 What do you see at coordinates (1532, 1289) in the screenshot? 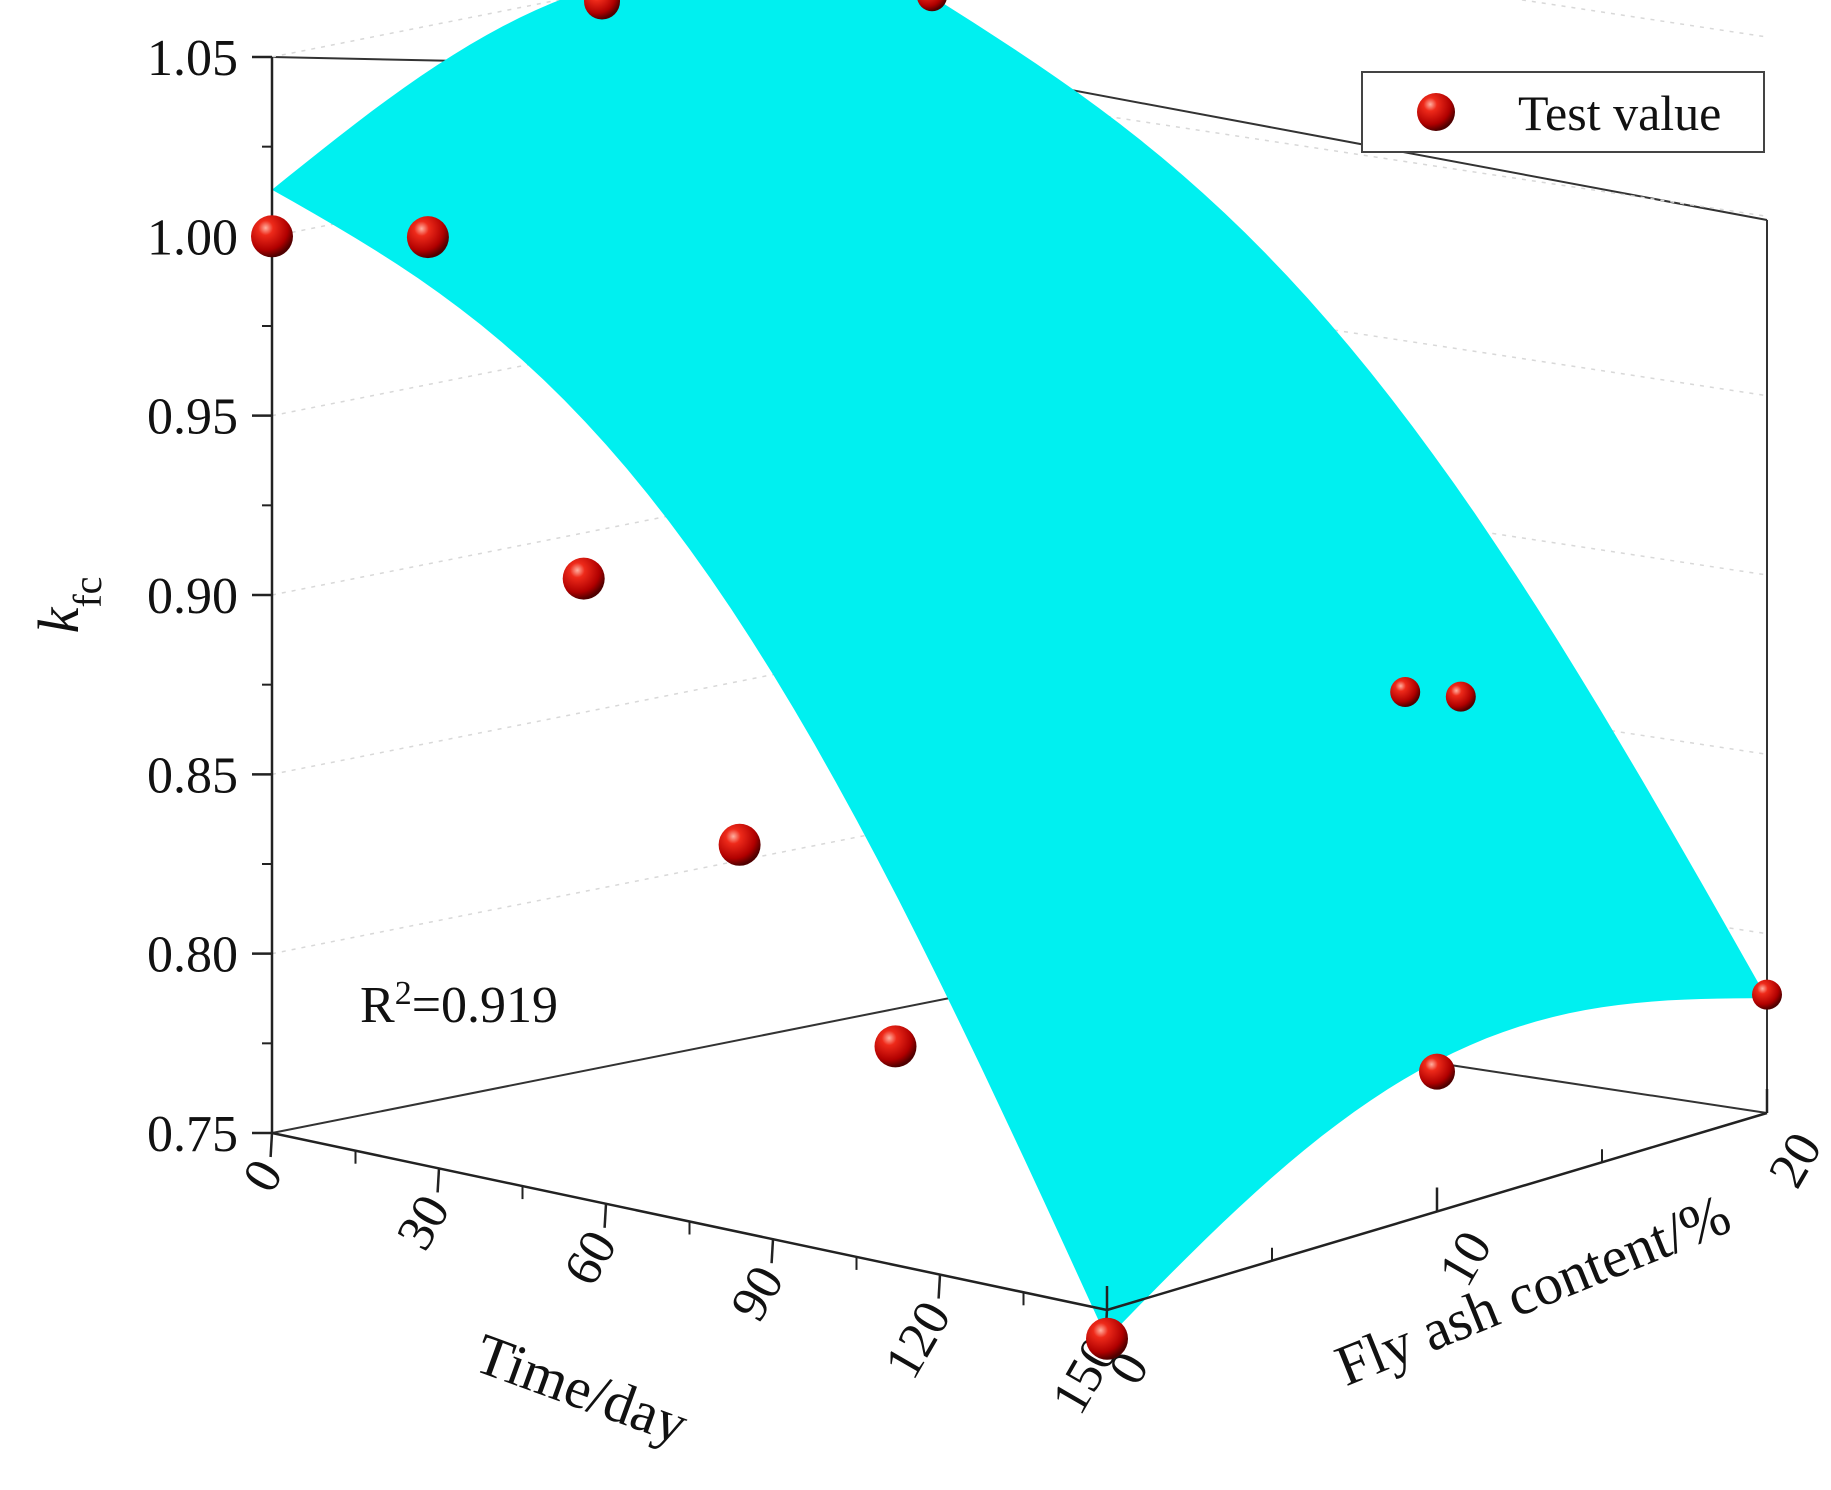
I see `fly-ash-axis-title: Fly ash content/%` at bounding box center [1532, 1289].